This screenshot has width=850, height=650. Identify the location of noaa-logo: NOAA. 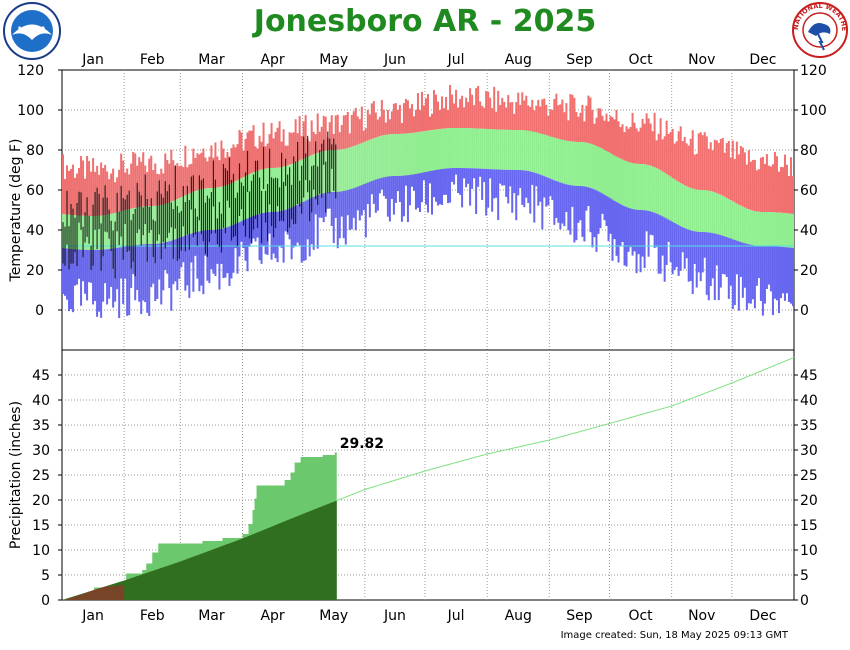
(32, 31).